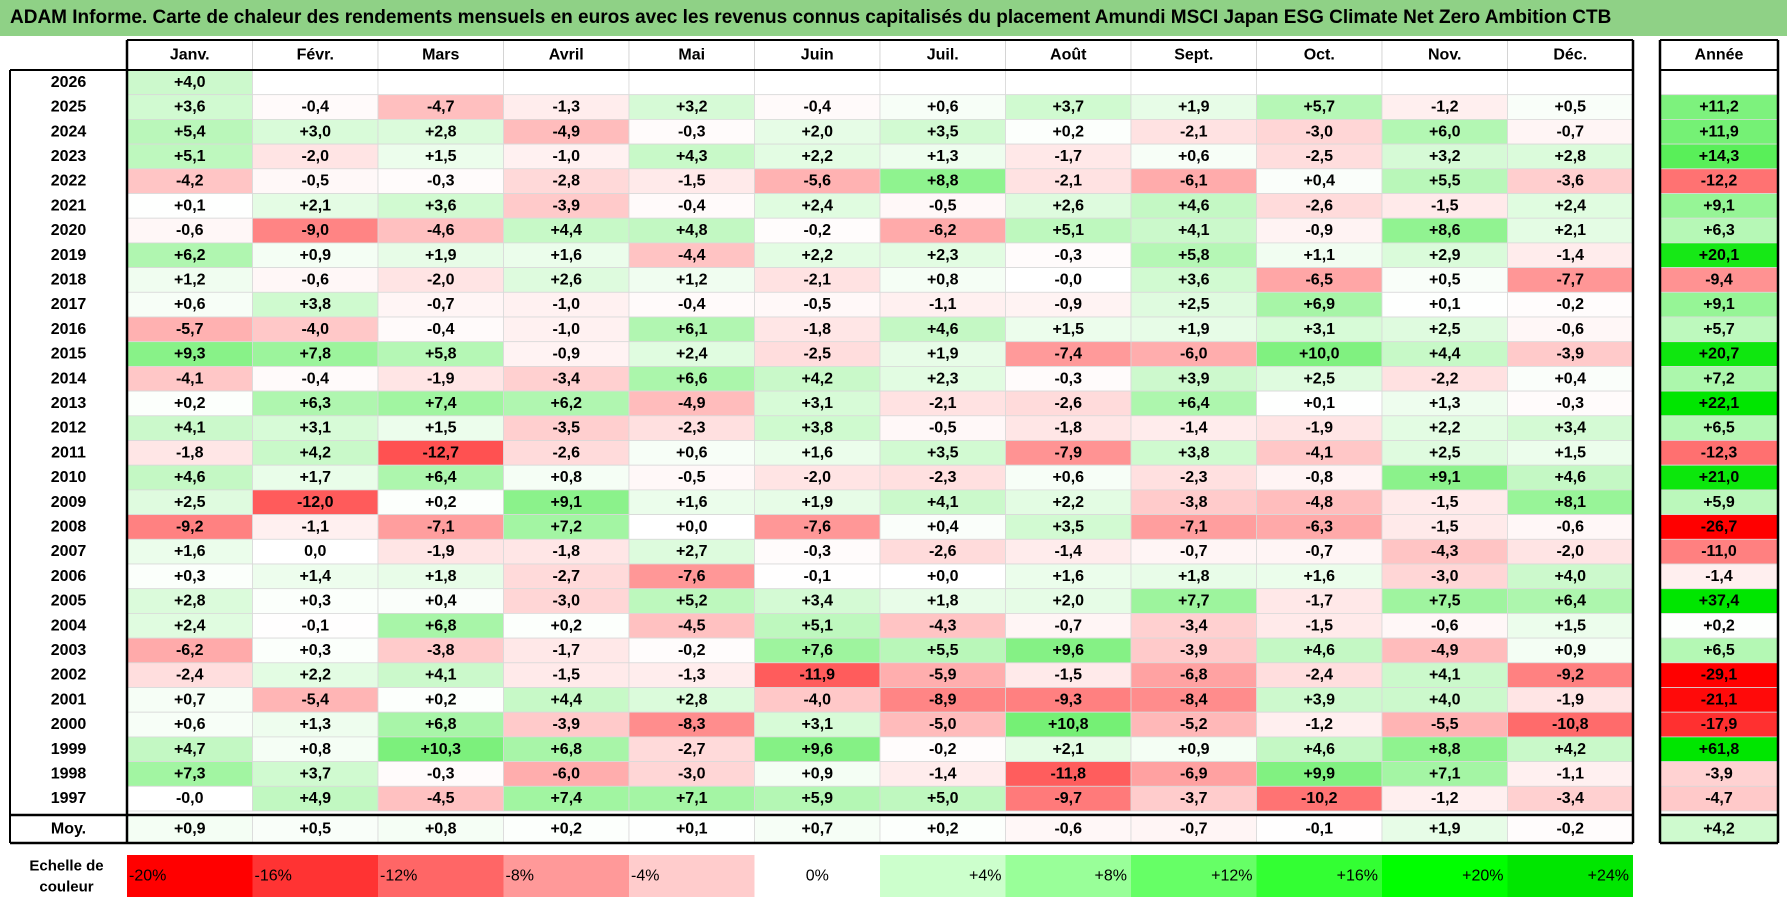 Image resolution: width=1787 pixels, height=912 pixels. I want to click on heatmap-cell-value: +3,1, so click(315, 428).